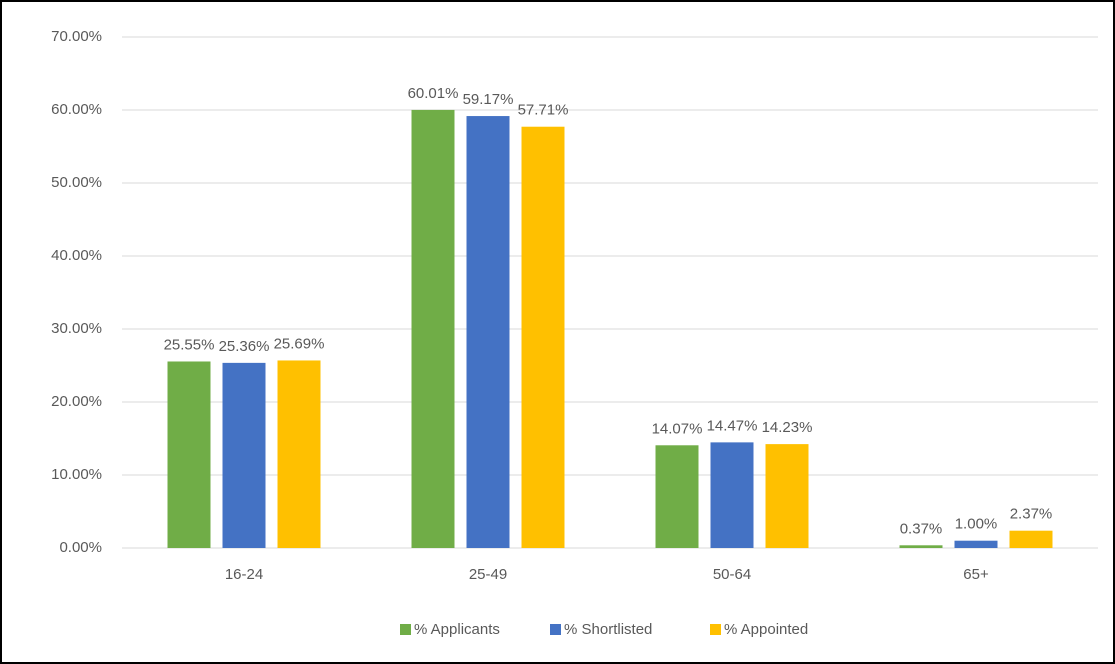 The height and width of the screenshot is (664, 1115). Describe the element at coordinates (76, 182) in the screenshot. I see `y-tick-label: 50.00%` at that location.